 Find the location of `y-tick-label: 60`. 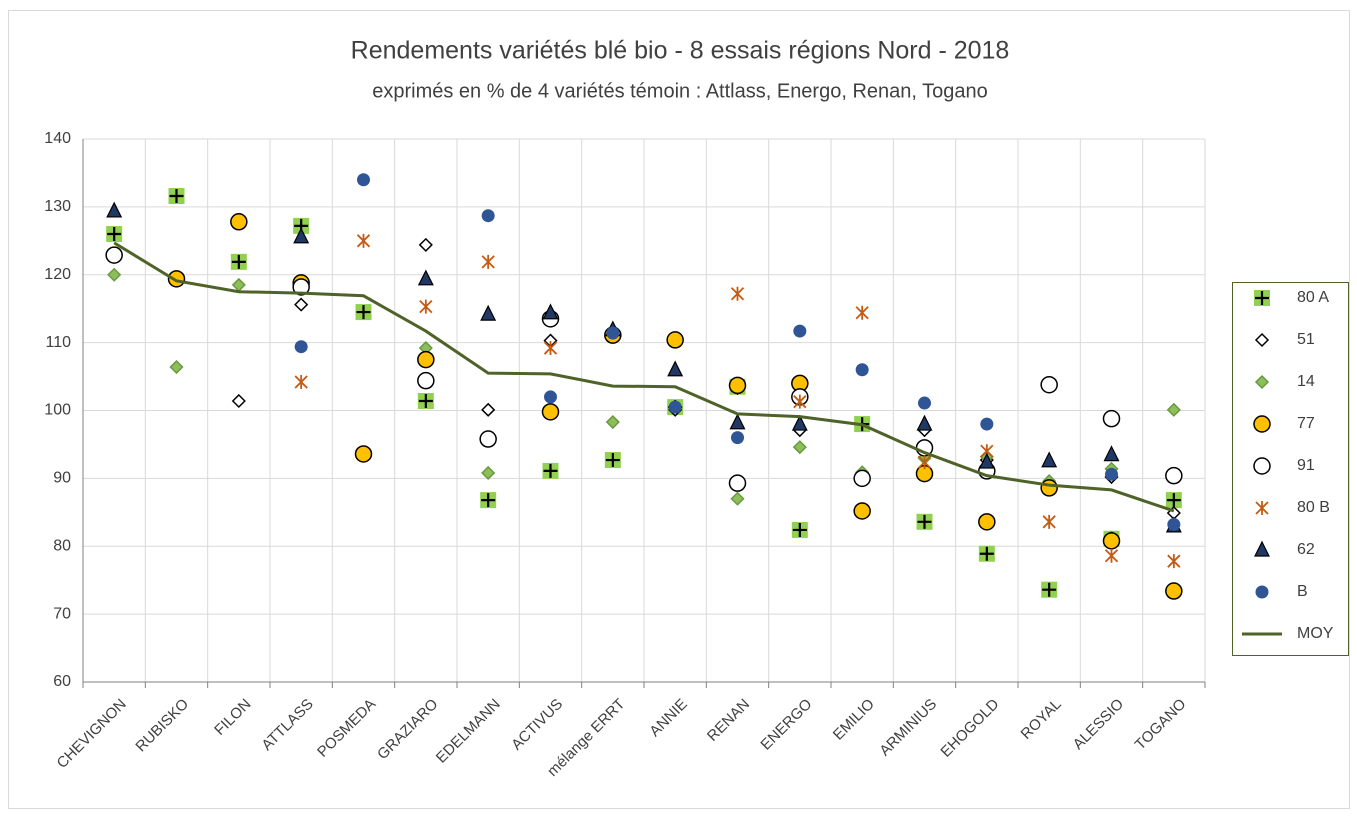

y-tick-label: 60 is located at coordinates (62, 681).